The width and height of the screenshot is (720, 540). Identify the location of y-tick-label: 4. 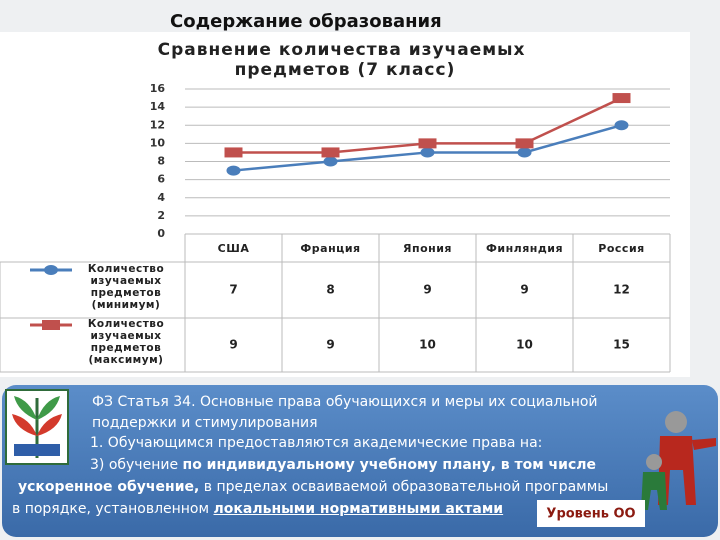
(161, 197).